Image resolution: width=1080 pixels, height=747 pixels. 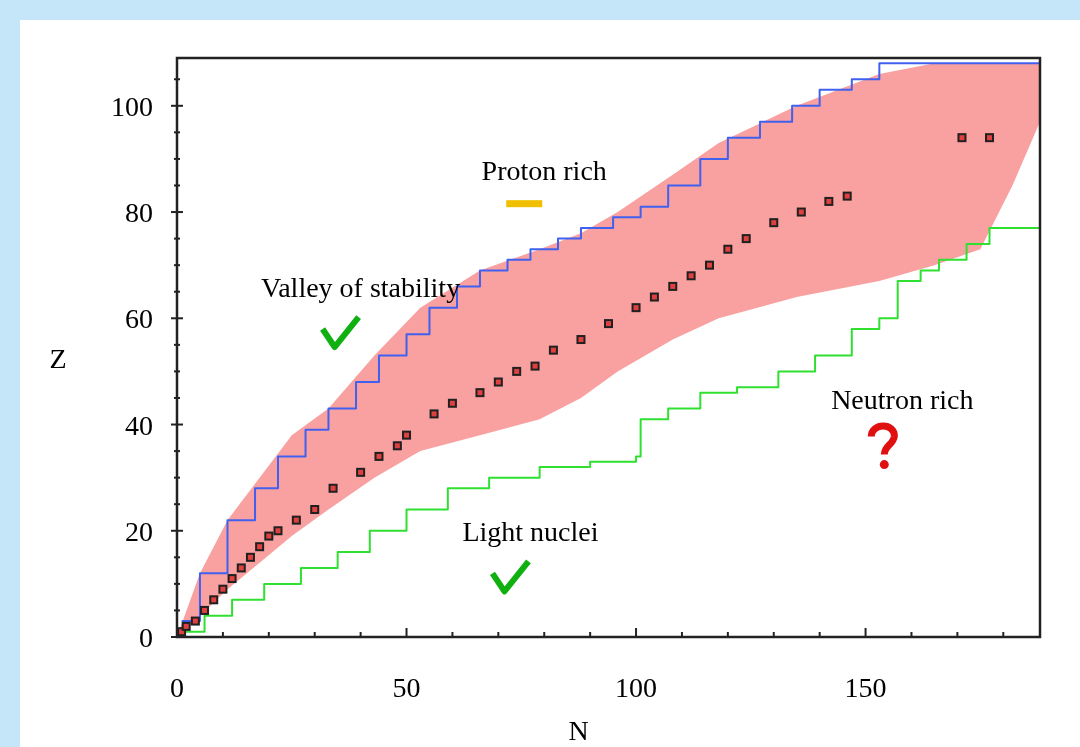 What do you see at coordinates (146, 637) in the screenshot?
I see `y-tick-label: 0` at bounding box center [146, 637].